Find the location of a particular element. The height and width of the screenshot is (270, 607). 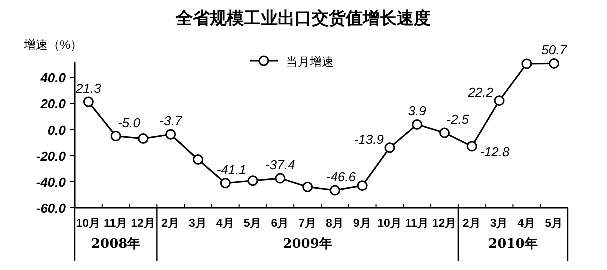

data-label: -5.0 is located at coordinates (130, 122).